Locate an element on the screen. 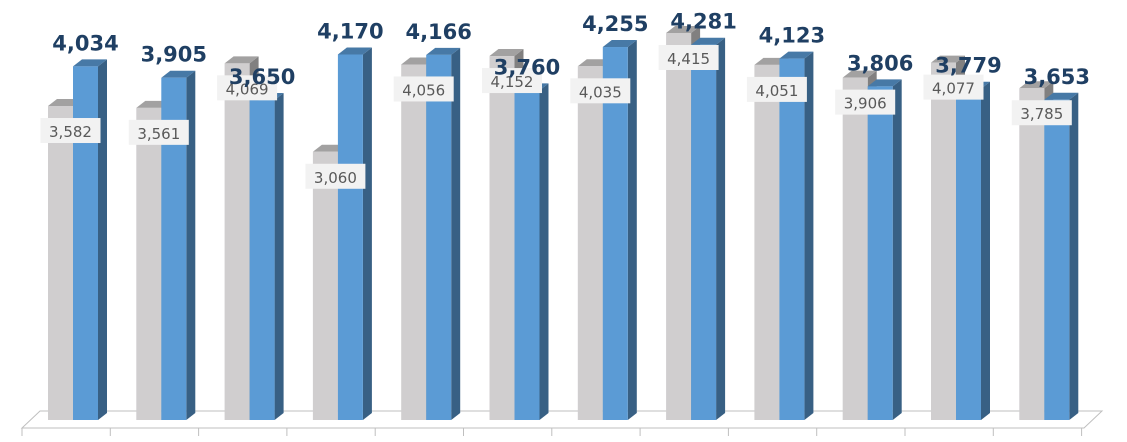 This screenshot has height=442, width=1127. data-label-gray-10: 3,906 is located at coordinates (865, 102).